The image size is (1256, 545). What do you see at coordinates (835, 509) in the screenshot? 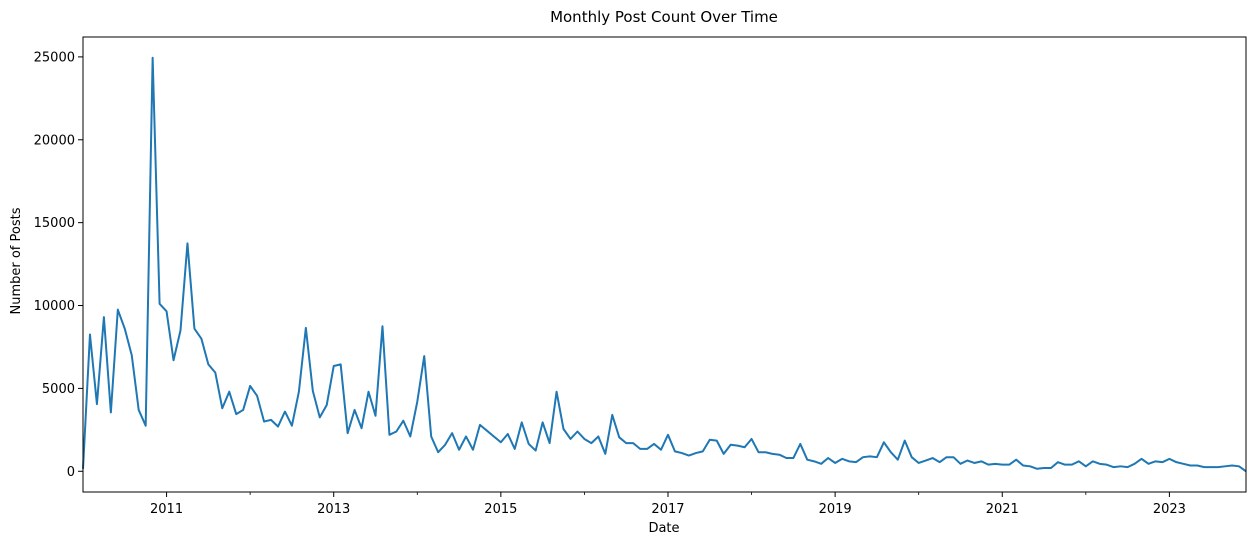
I see `x-tick-label: 2019` at bounding box center [835, 509].